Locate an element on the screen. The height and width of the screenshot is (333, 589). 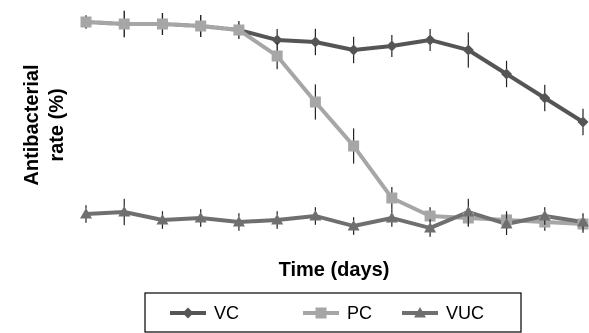
legend-label-vuc: VUC is located at coordinates (465, 313).